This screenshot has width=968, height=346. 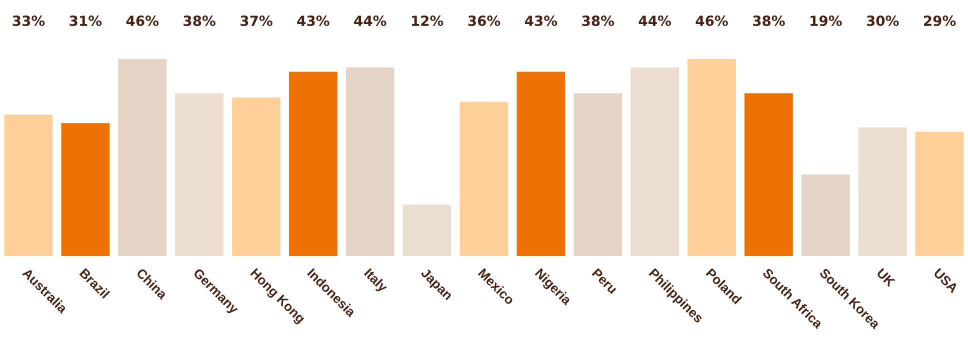 I want to click on data-label: 37%, so click(x=256, y=21).